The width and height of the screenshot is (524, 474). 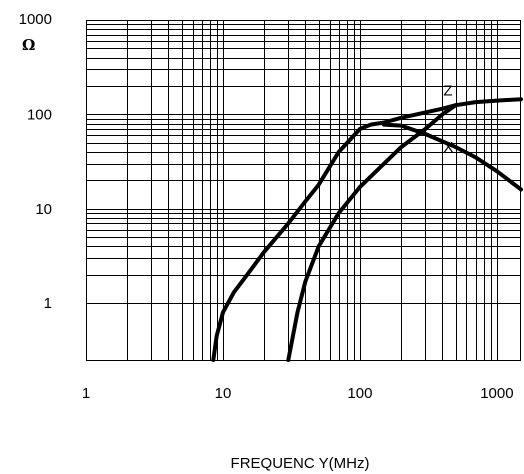 What do you see at coordinates (35, 161) in the screenshot?
I see `y-tick-labels: 1 10 100 1000` at bounding box center [35, 161].